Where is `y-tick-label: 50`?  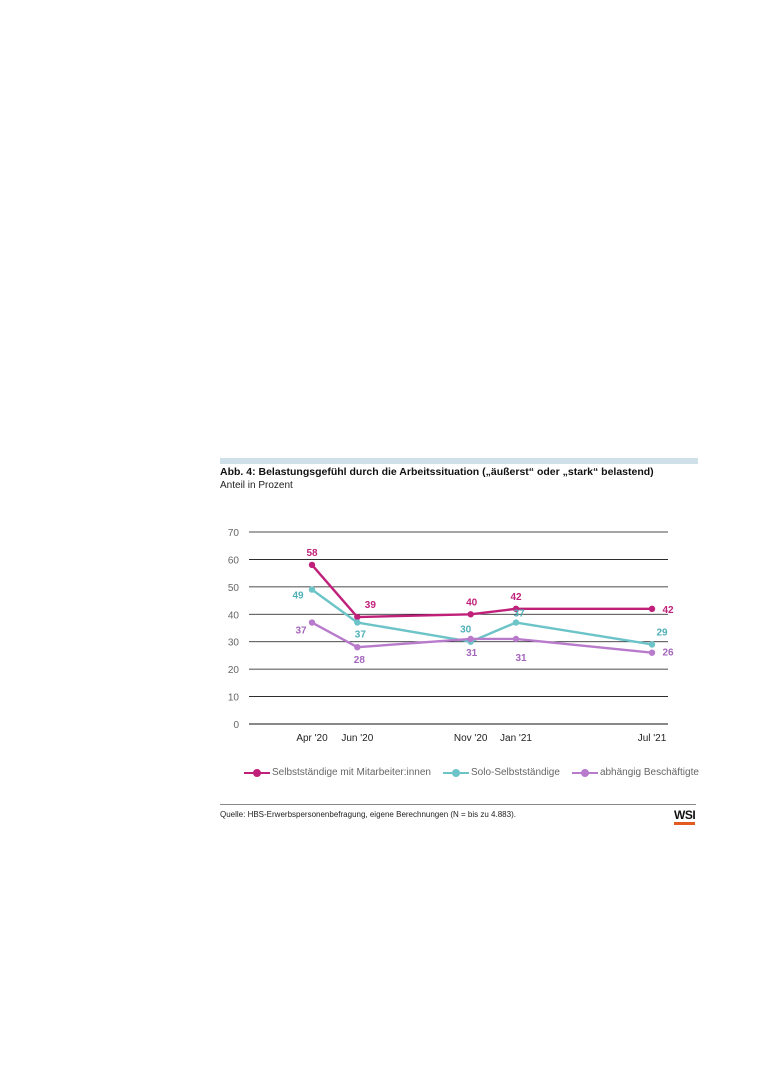 y-tick-label: 50 is located at coordinates (234, 588).